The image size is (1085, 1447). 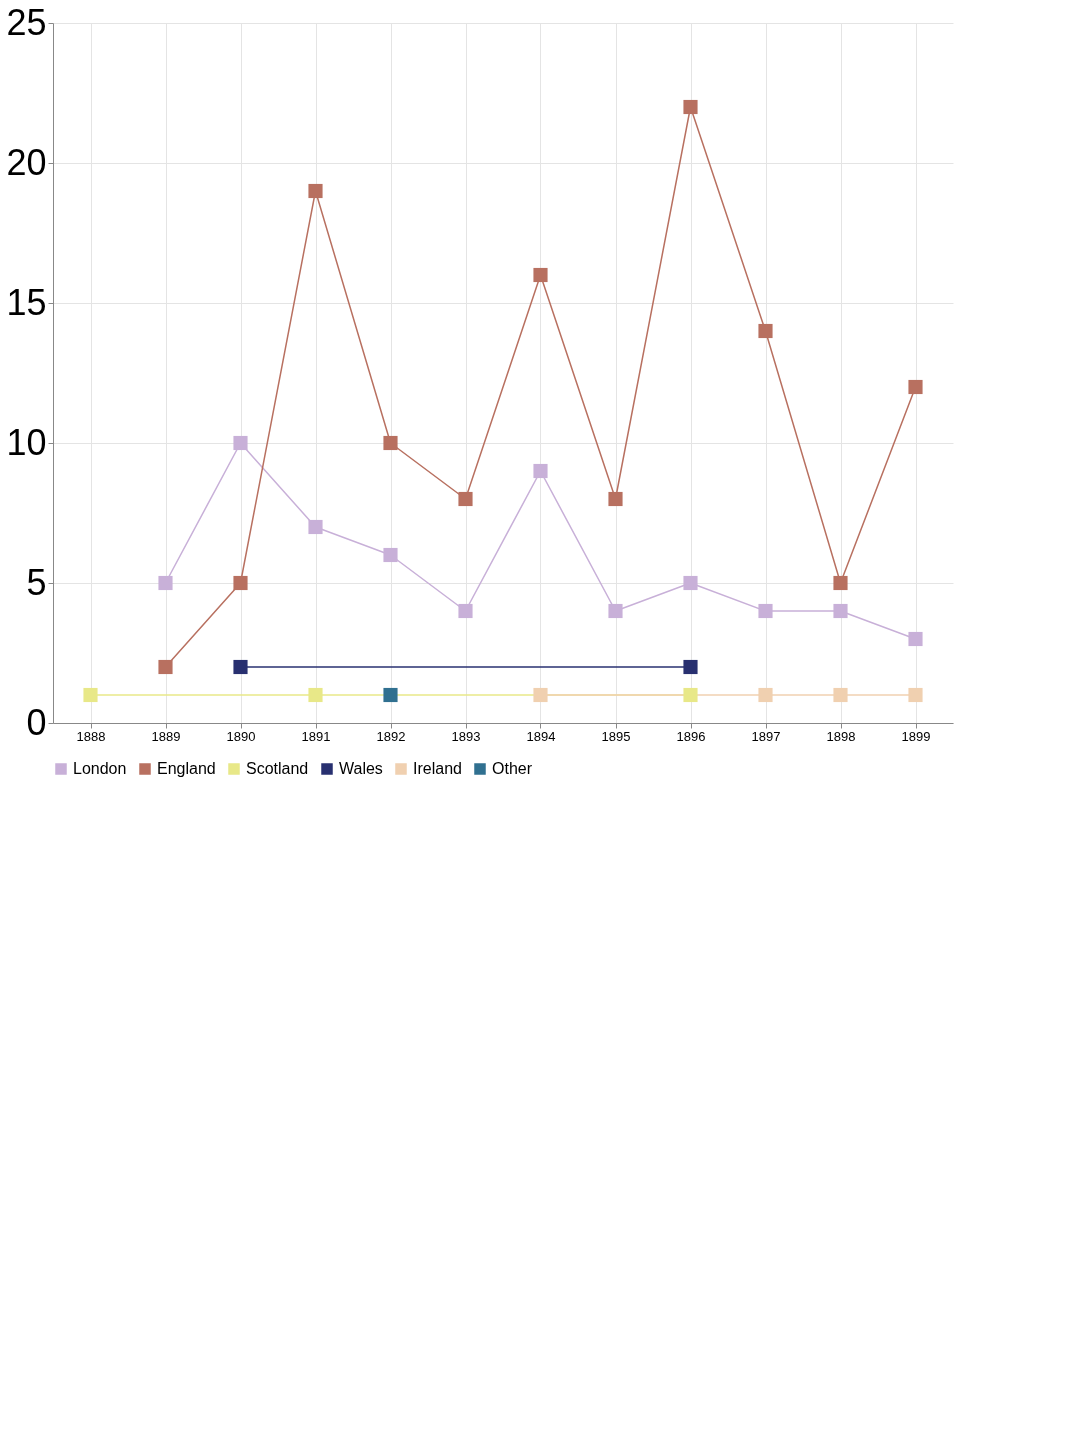 I want to click on x-tick-label: 1894, so click(x=541, y=736).